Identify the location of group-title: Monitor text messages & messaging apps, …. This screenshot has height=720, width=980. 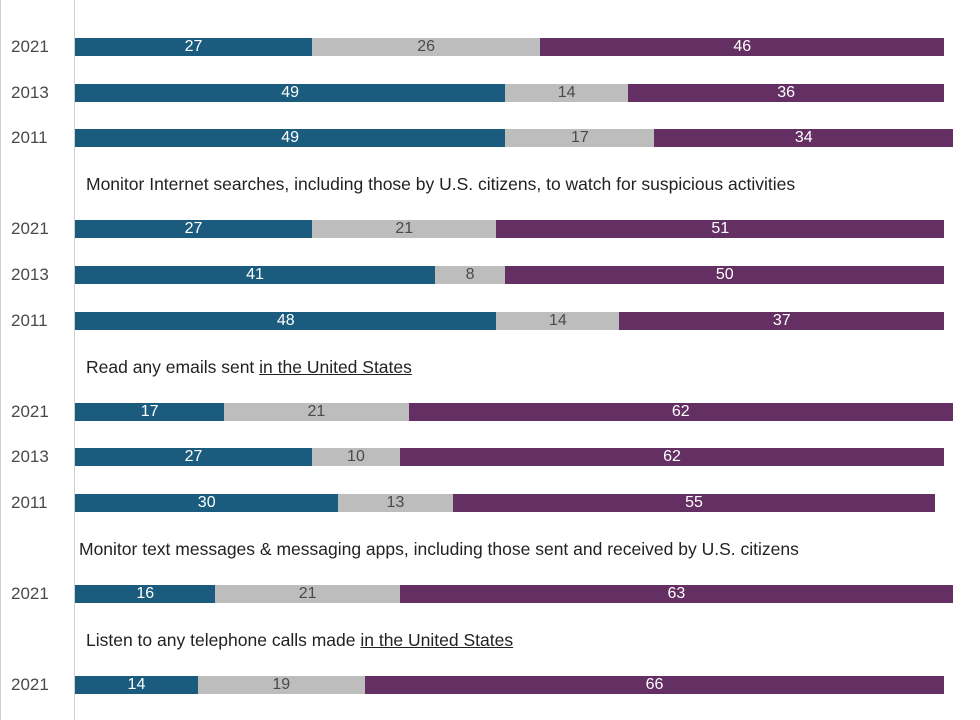
(439, 549).